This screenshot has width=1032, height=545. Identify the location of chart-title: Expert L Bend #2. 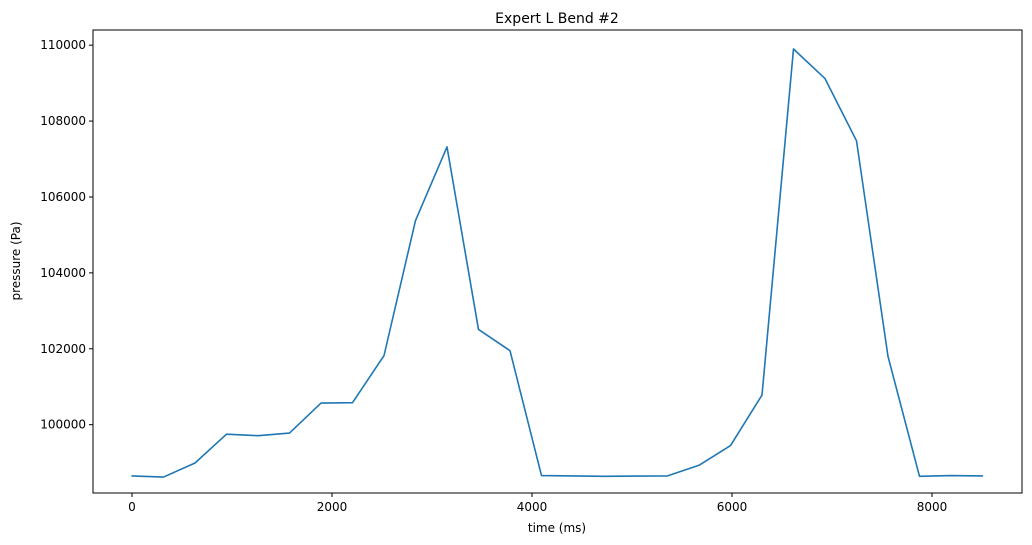
(557, 19).